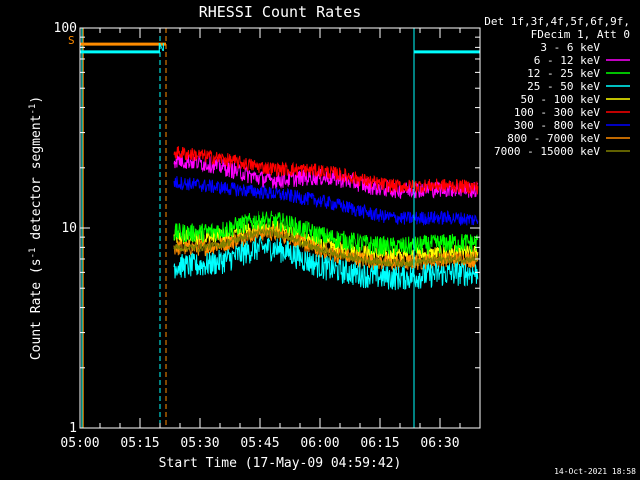  I want to click on x-tick-label: 05:15, so click(139, 443).